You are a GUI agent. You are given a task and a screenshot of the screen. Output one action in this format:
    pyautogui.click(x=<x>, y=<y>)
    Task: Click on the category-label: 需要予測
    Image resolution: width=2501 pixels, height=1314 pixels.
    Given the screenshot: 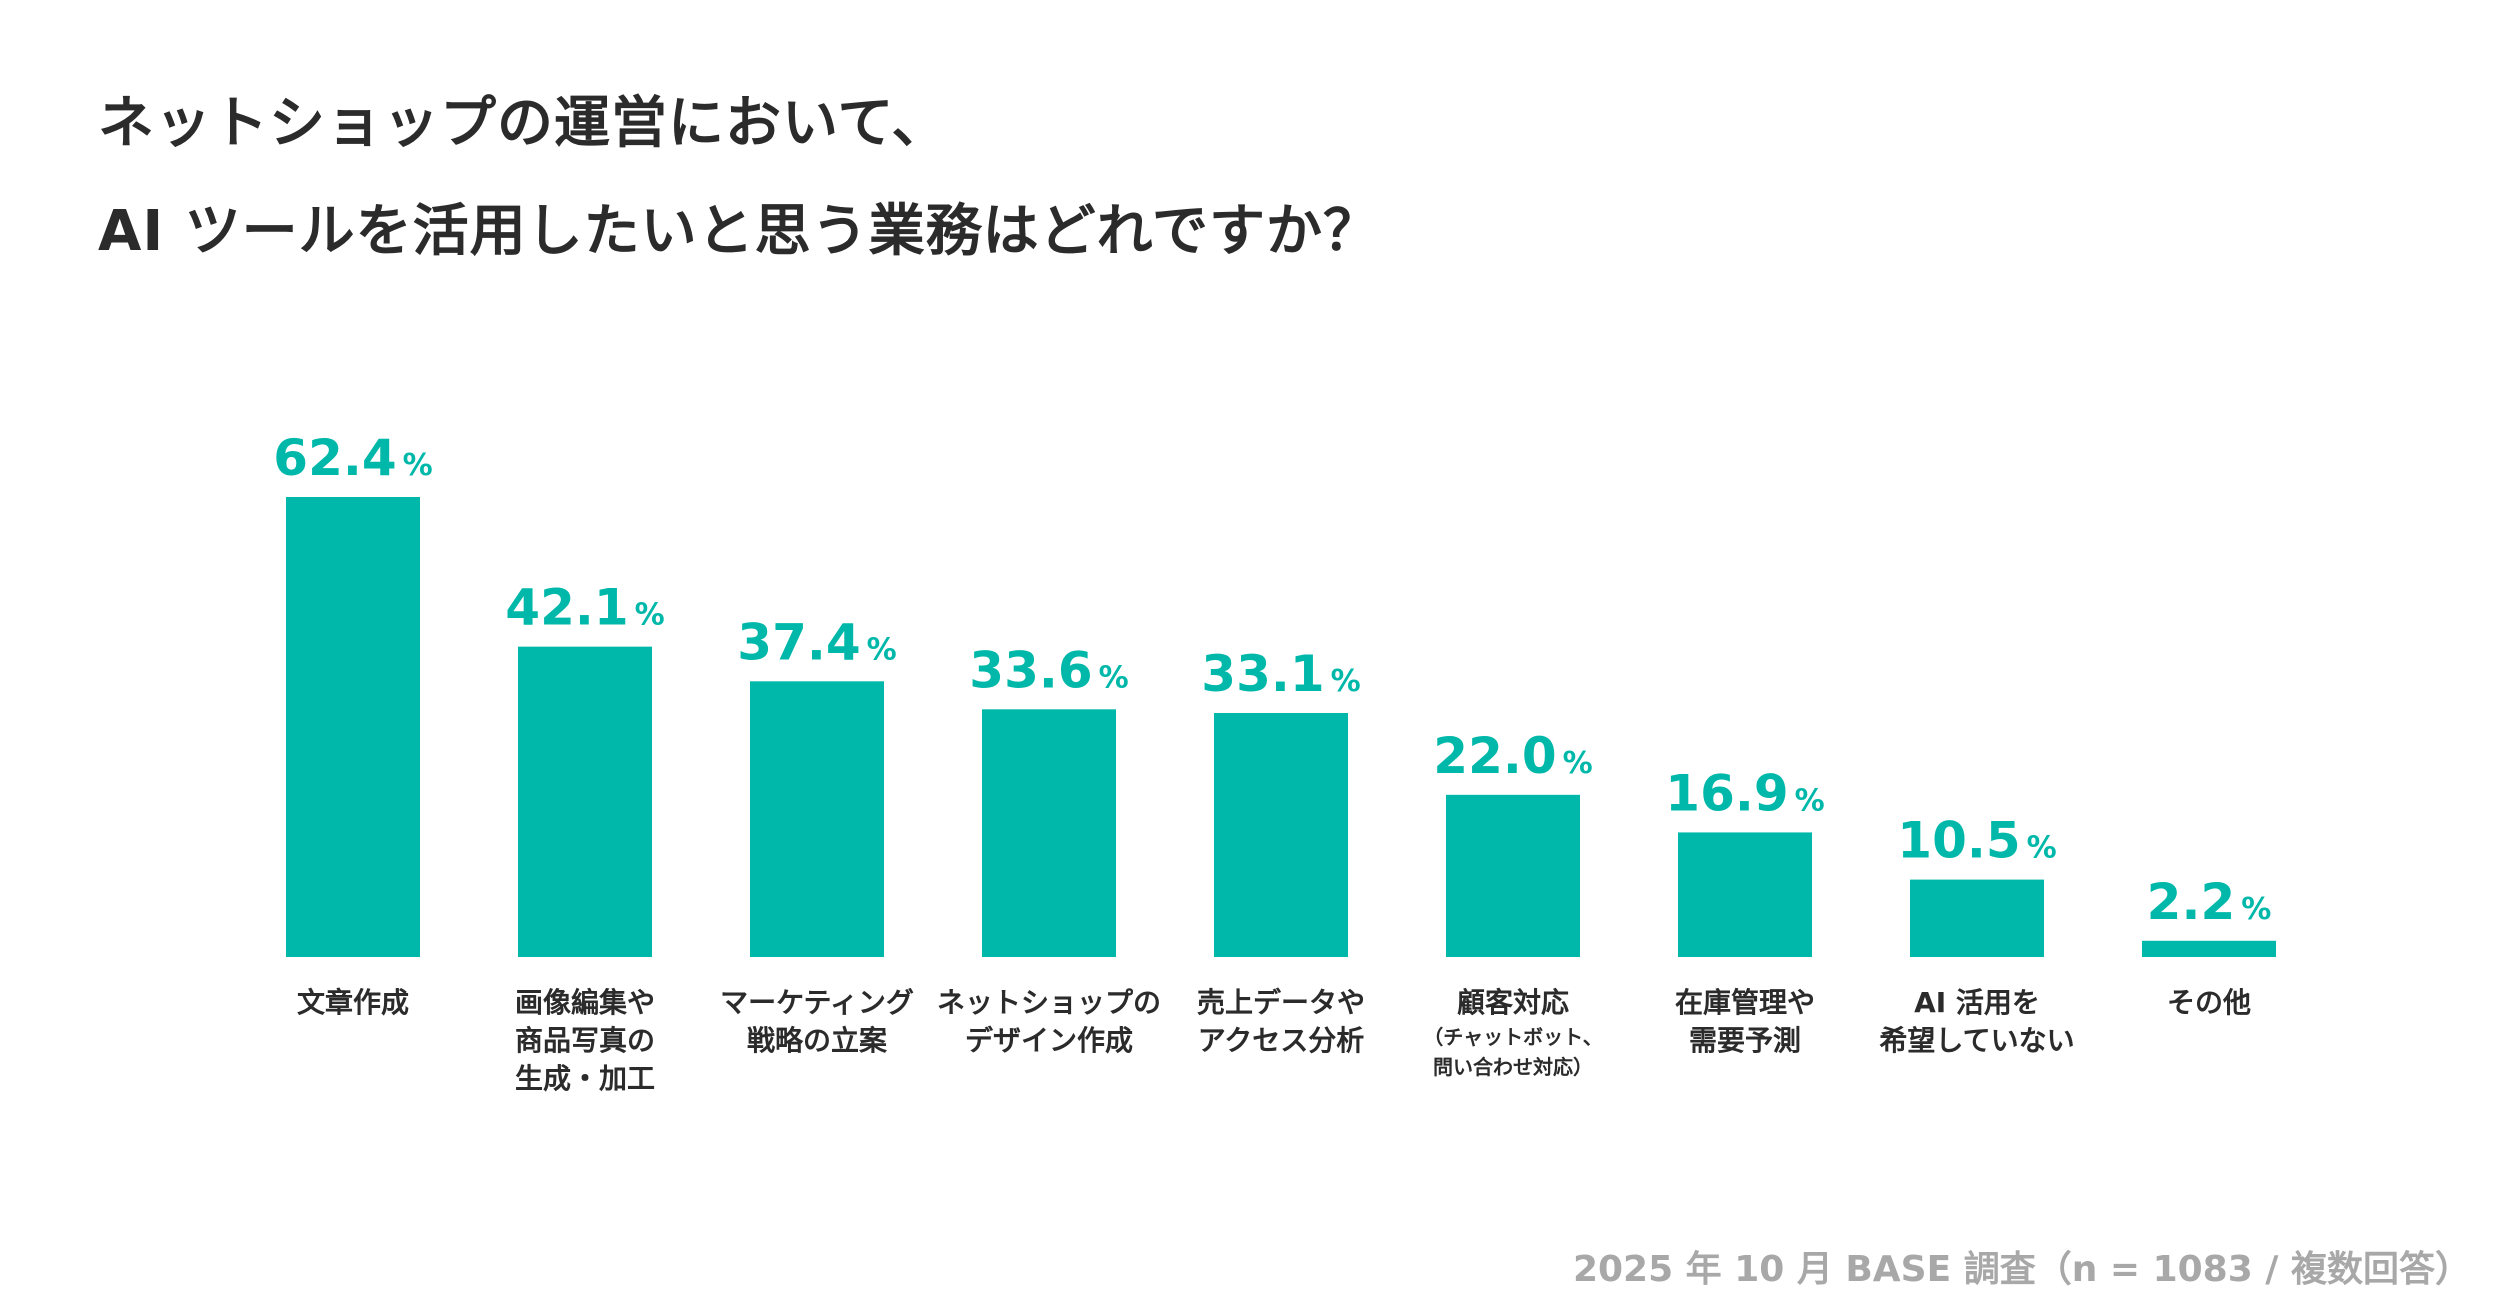 What is the action you would take?
    pyautogui.click(x=1745, y=1040)
    